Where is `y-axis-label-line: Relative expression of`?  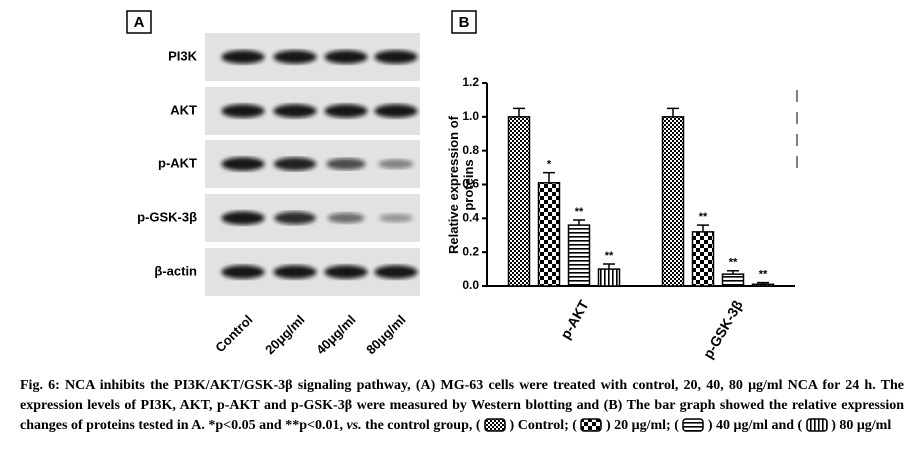 y-axis-label-line: Relative expression of is located at coordinates (453, 184).